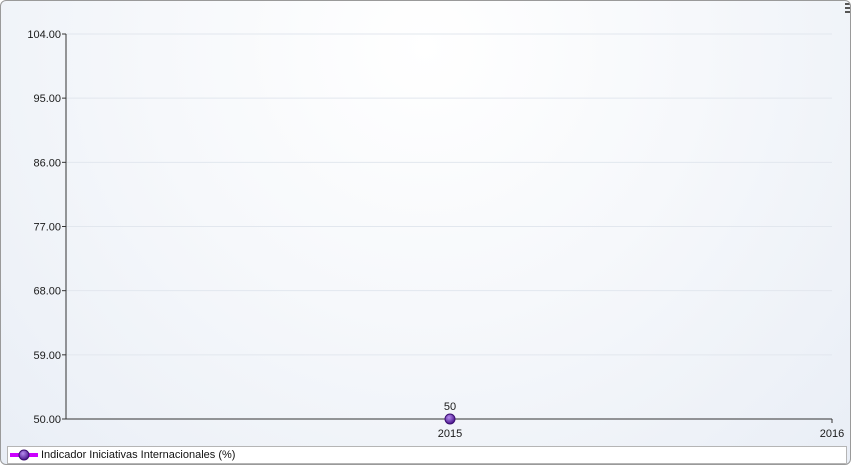  Describe the element at coordinates (832, 434) in the screenshot. I see `x-tick-label: 2016` at that location.